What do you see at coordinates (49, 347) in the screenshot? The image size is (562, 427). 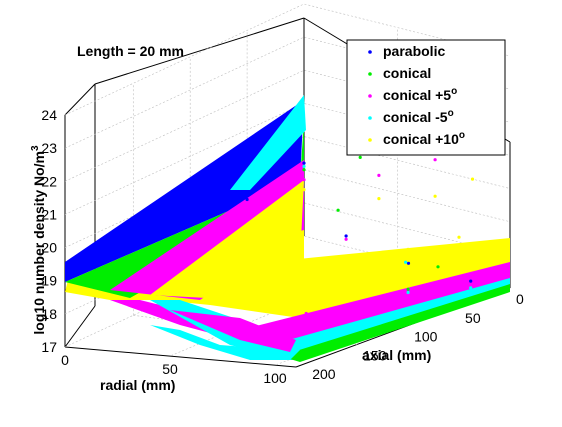 I see `z-tick-label: 17` at bounding box center [49, 347].